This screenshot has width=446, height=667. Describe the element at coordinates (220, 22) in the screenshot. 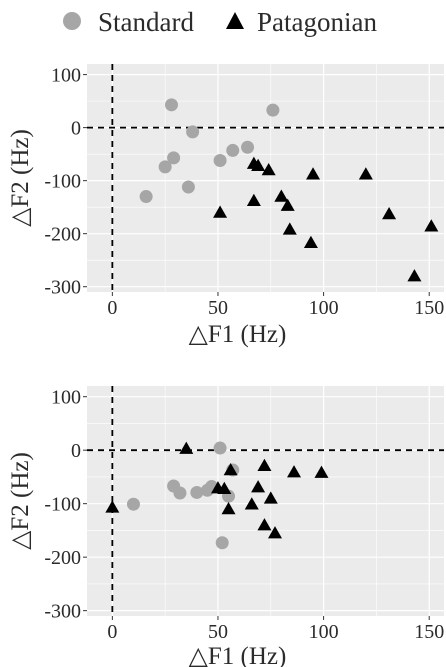

I see `legend: Standard Patagonian` at that location.